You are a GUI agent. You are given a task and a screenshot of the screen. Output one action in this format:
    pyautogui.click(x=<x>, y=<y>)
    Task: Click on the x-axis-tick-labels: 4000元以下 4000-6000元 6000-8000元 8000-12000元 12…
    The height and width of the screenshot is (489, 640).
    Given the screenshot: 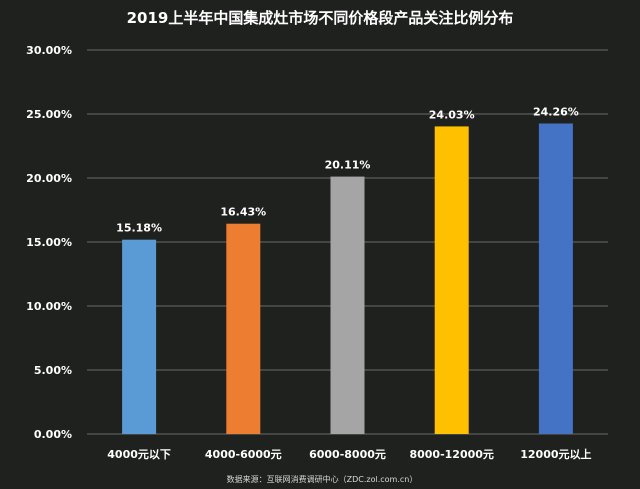 What is the action you would take?
    pyautogui.click(x=349, y=454)
    